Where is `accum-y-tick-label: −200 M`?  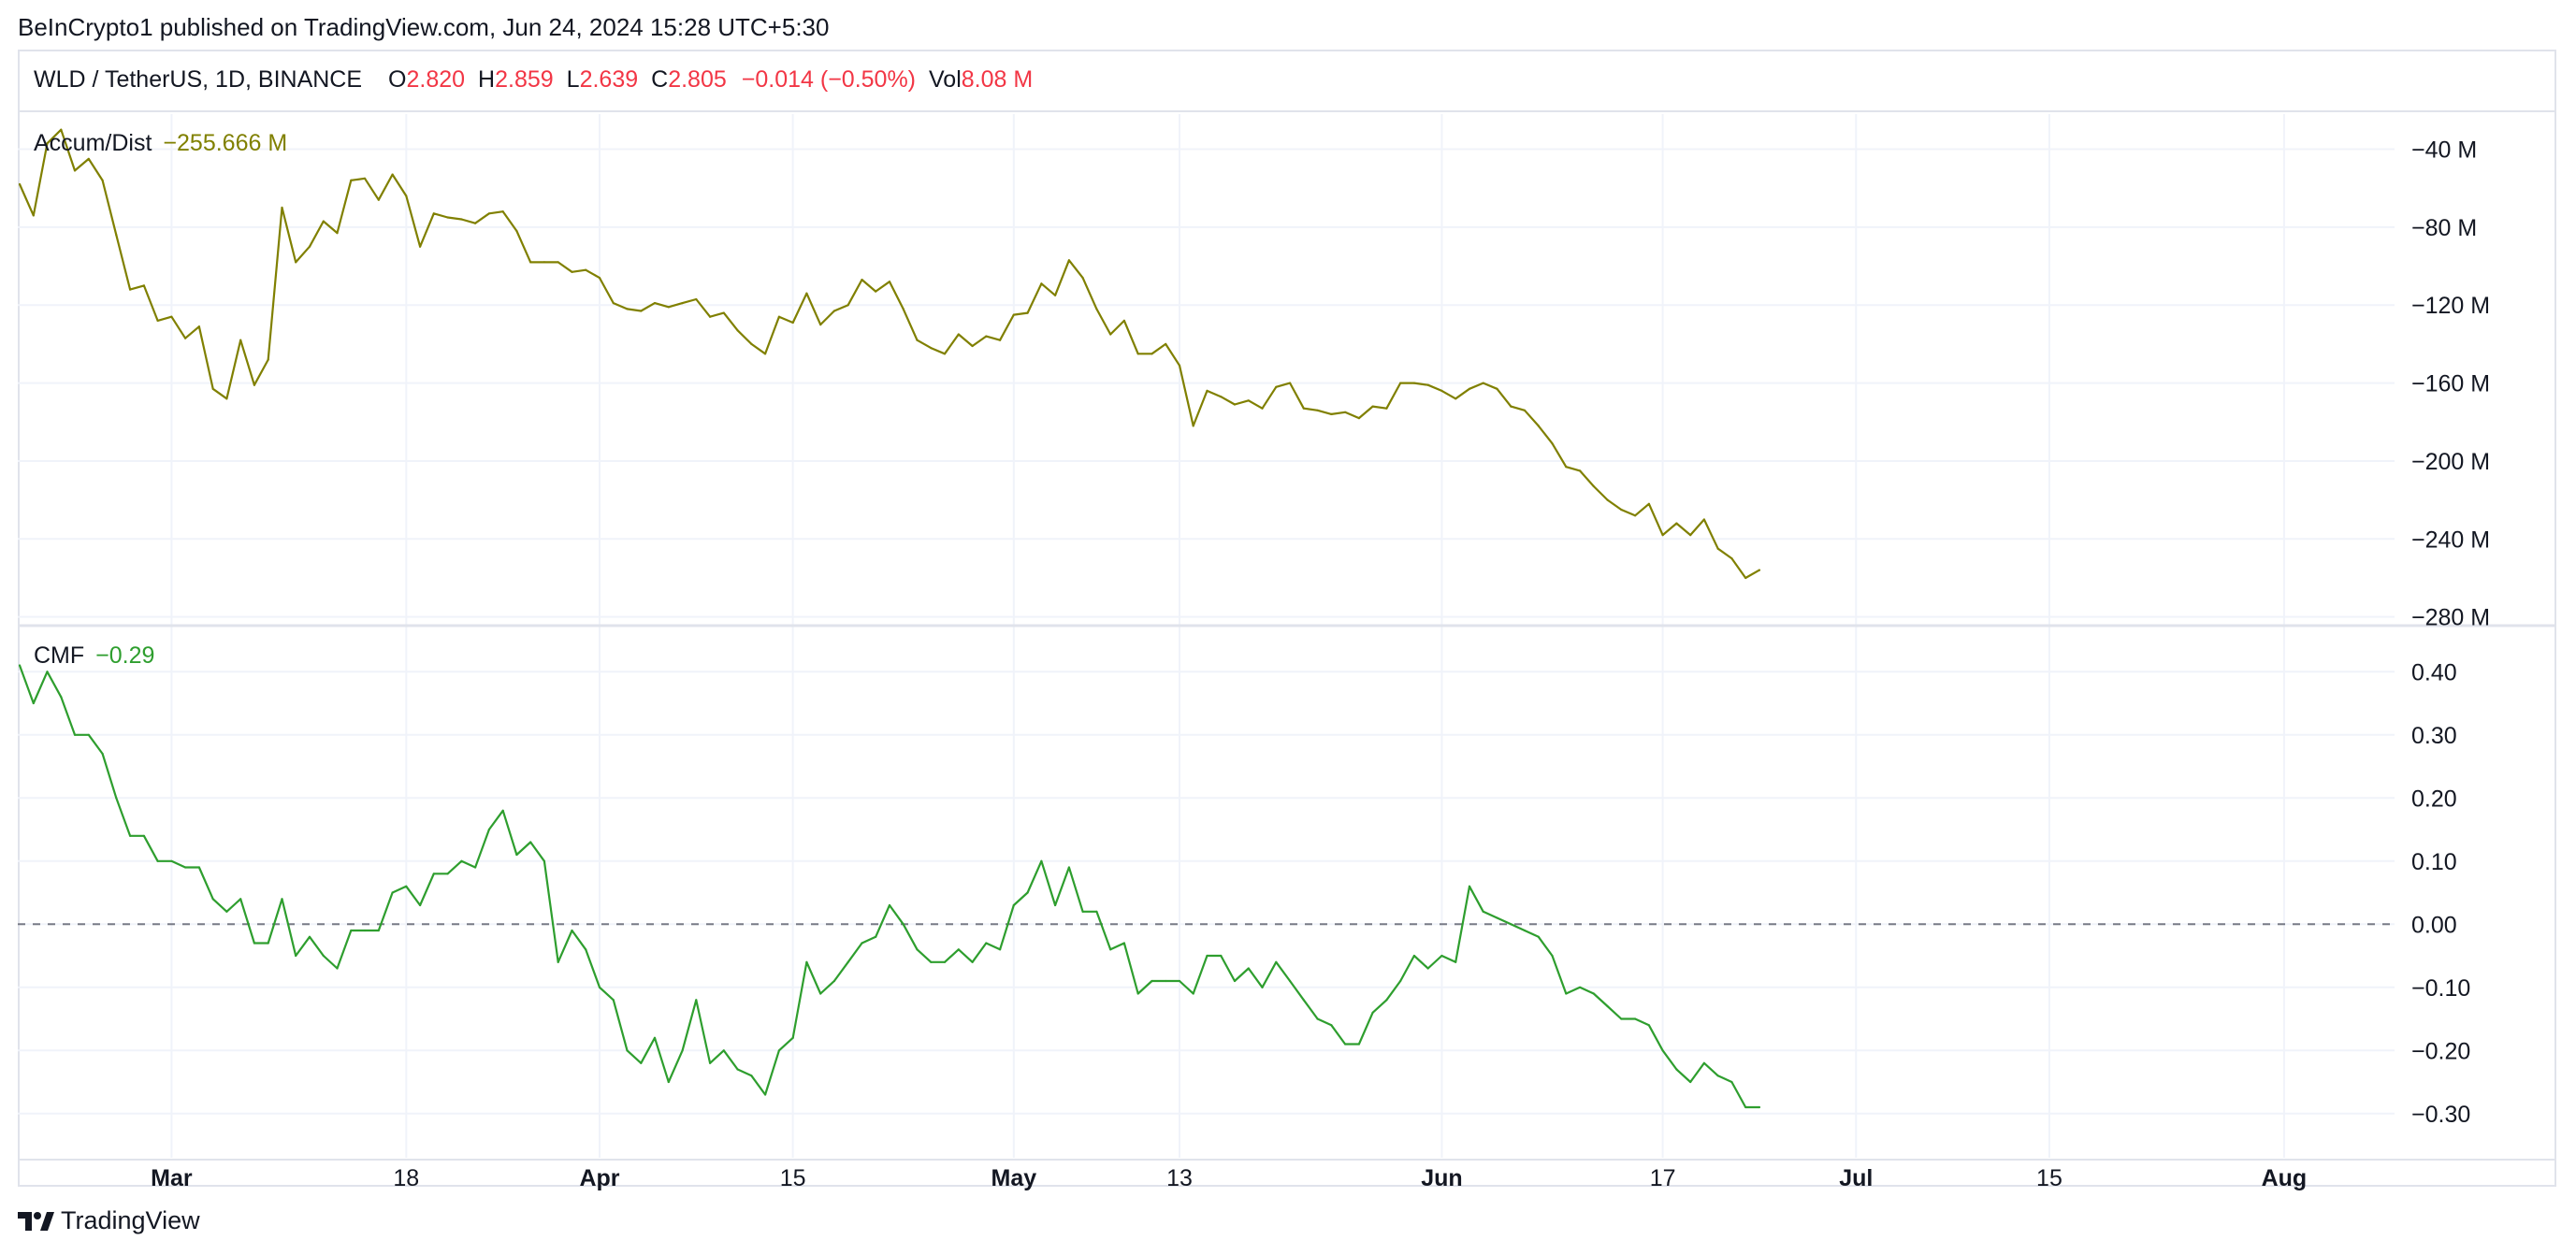
accum-y-tick-label: −200 M is located at coordinates (2450, 462).